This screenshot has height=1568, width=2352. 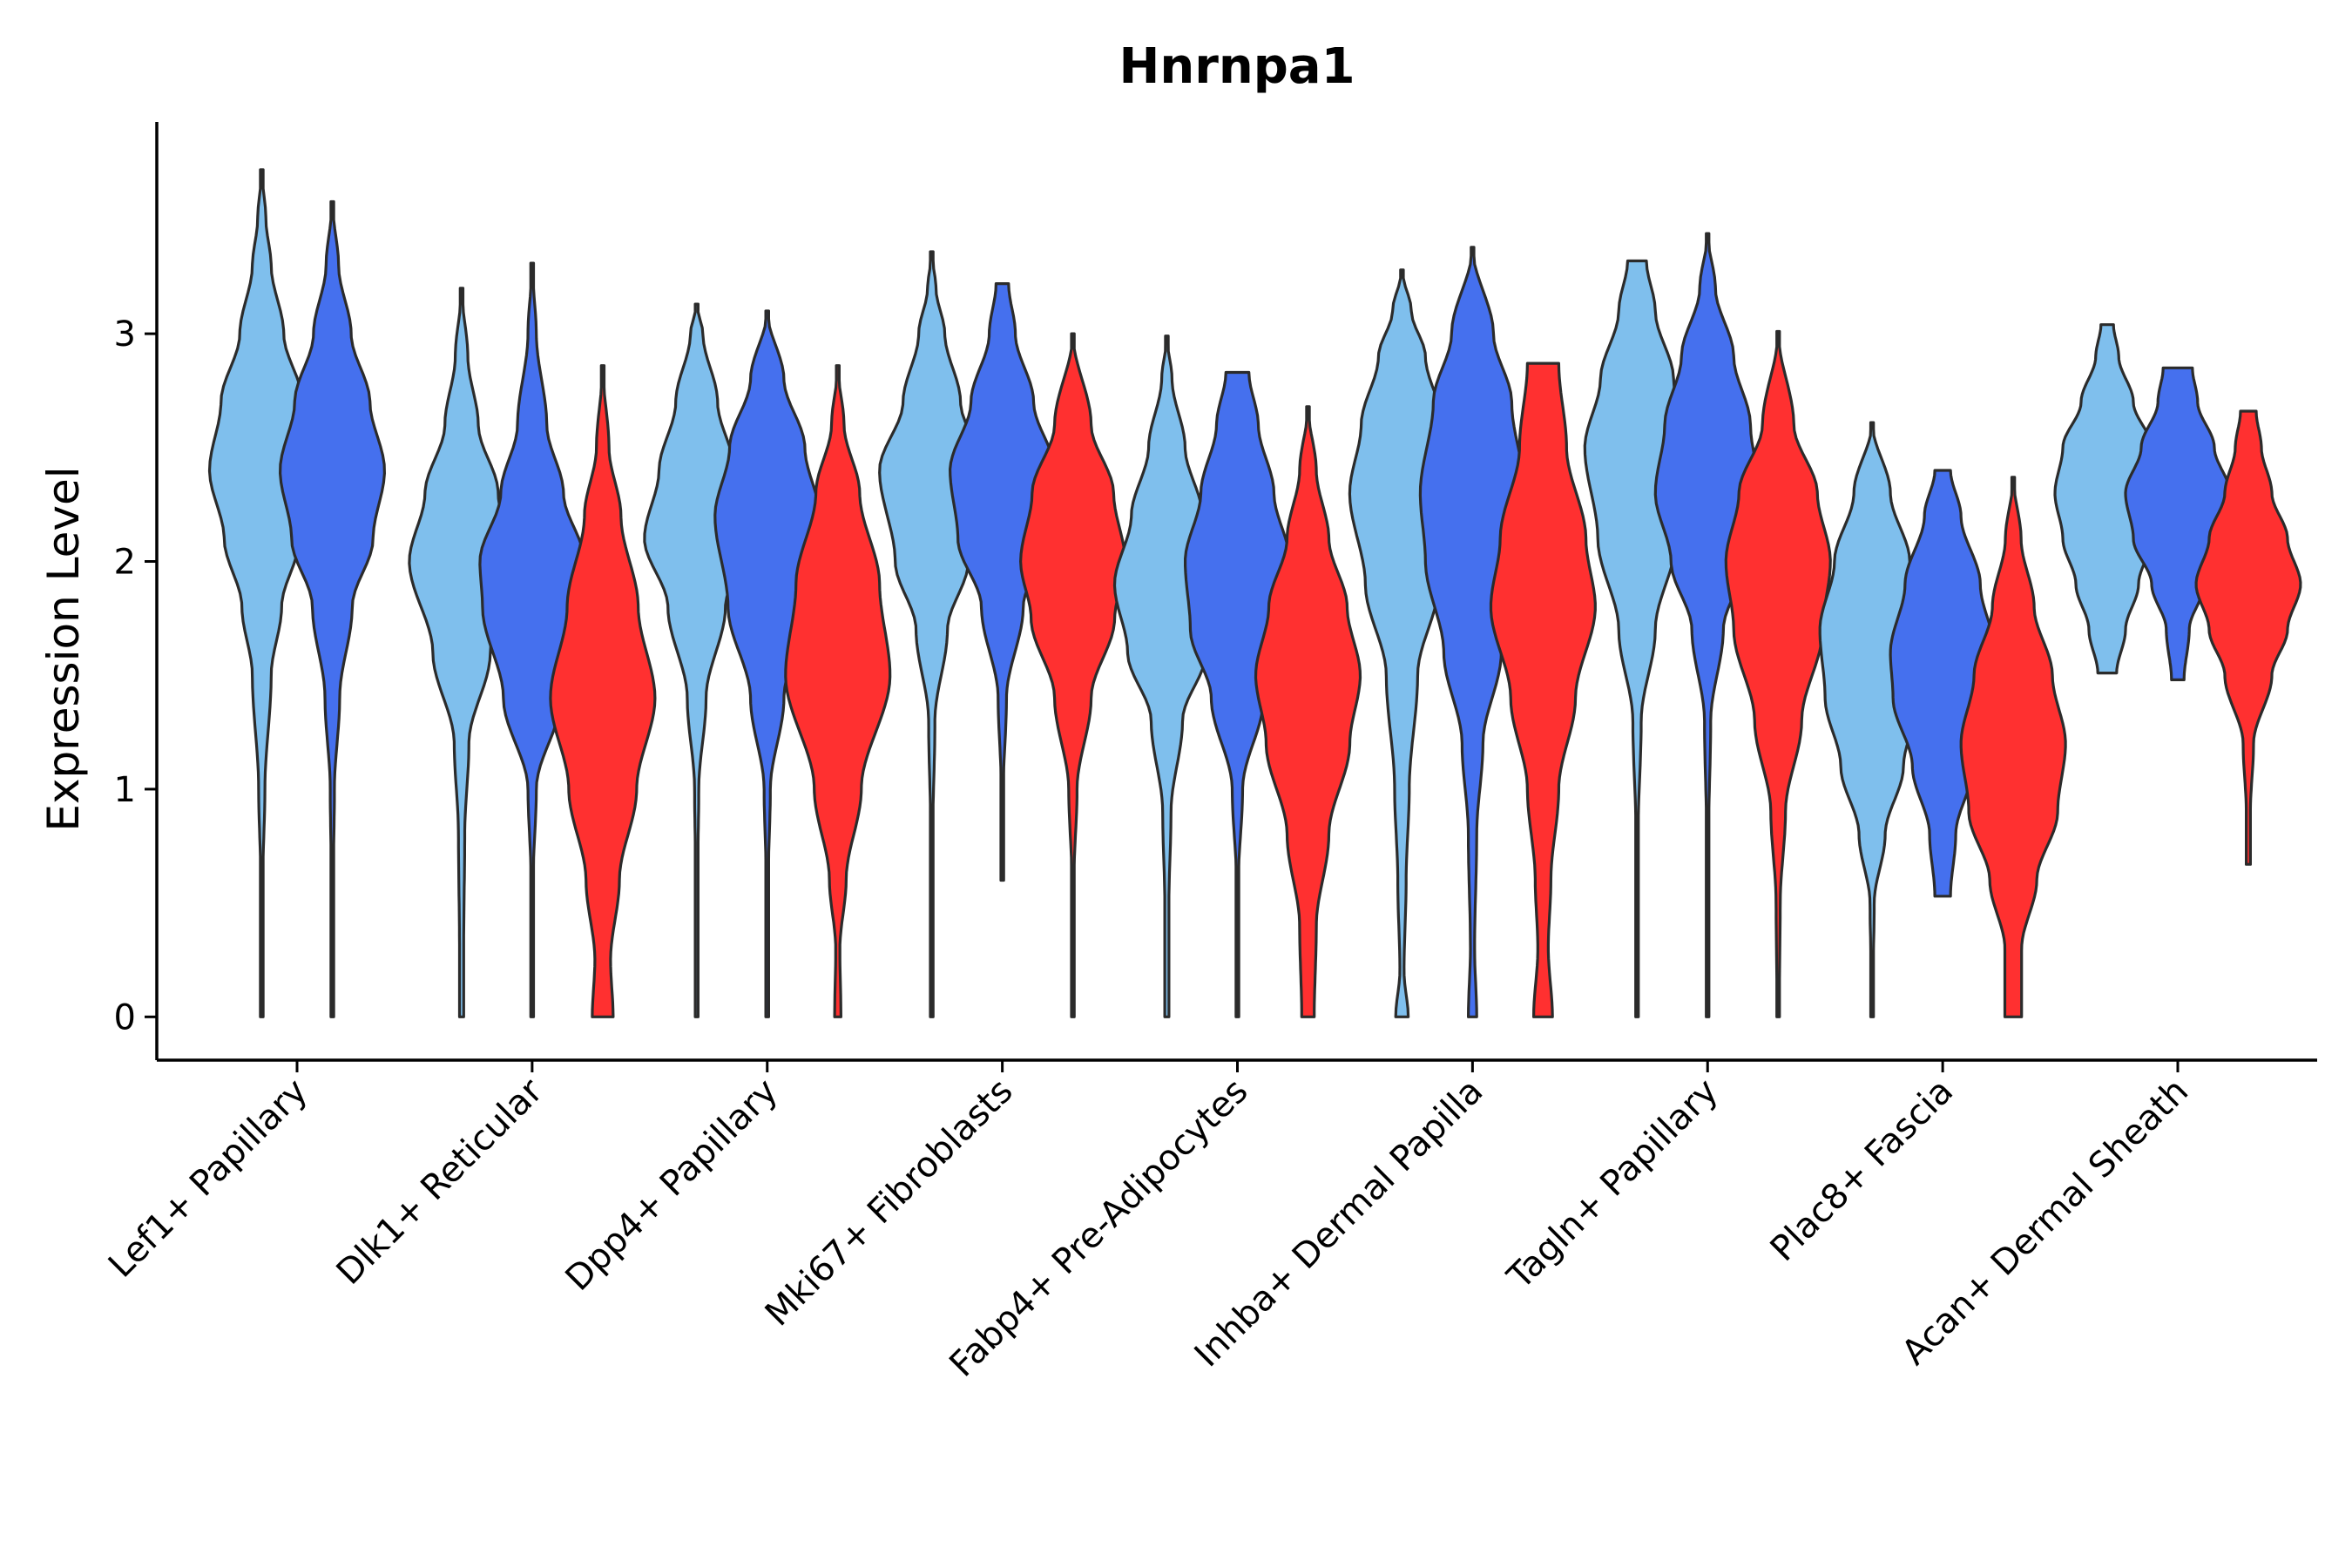 I want to click on x-tick-label-8: Plac8+ Fascia, so click(x=1863, y=1171).